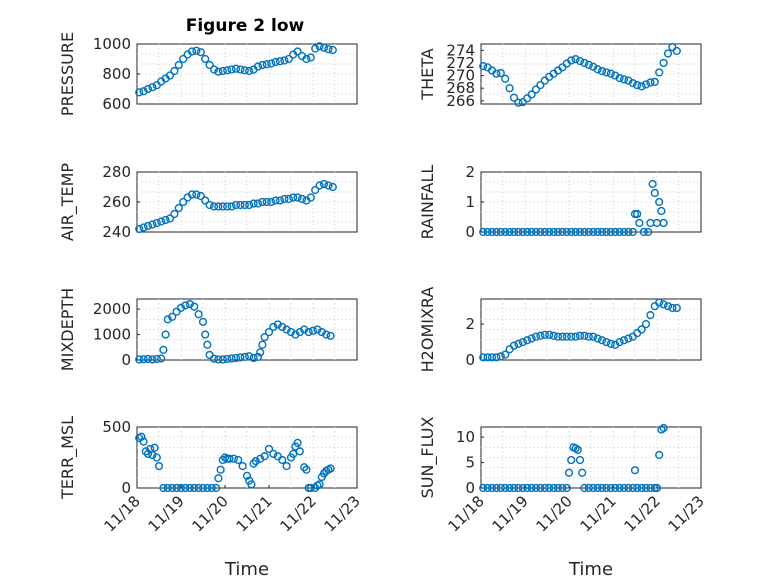  Describe the element at coordinates (460, 101) in the screenshot. I see `y-tick-label: 266` at that location.